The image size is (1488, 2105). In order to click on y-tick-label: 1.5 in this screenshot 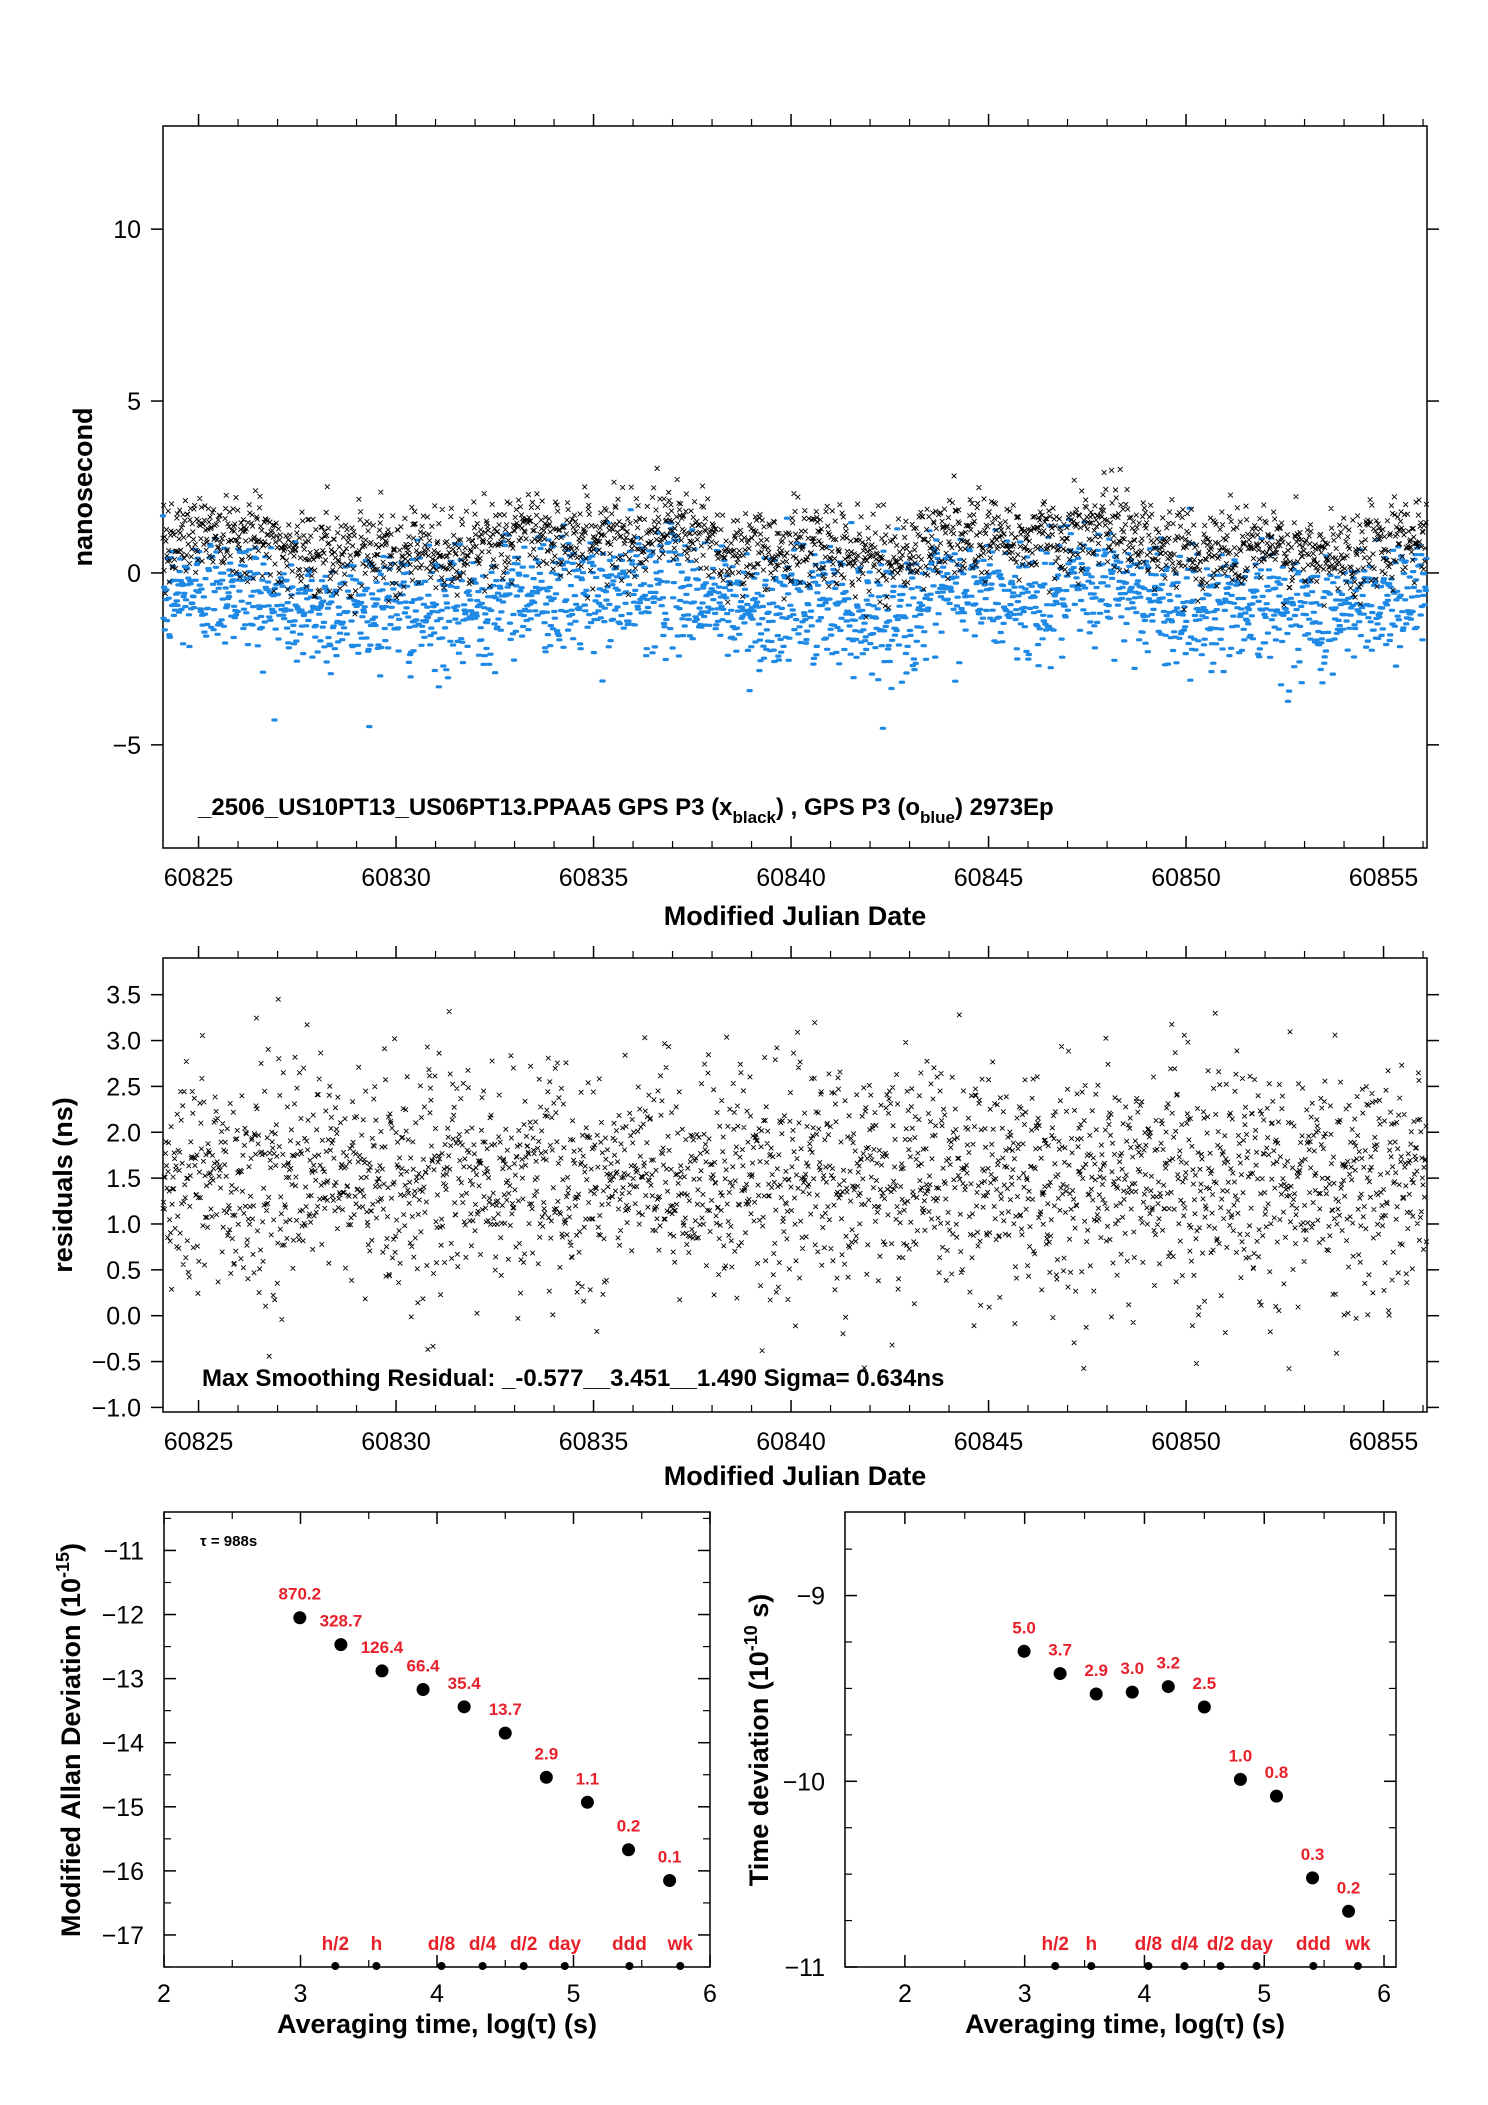, I will do `click(123, 1179)`.